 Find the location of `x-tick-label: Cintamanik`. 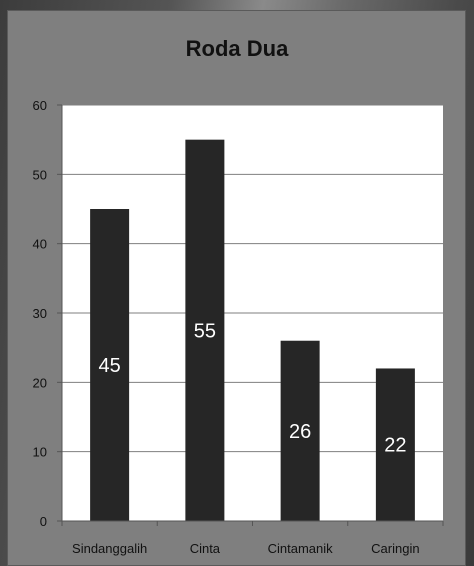

x-tick-label: Cintamanik is located at coordinates (301, 548).